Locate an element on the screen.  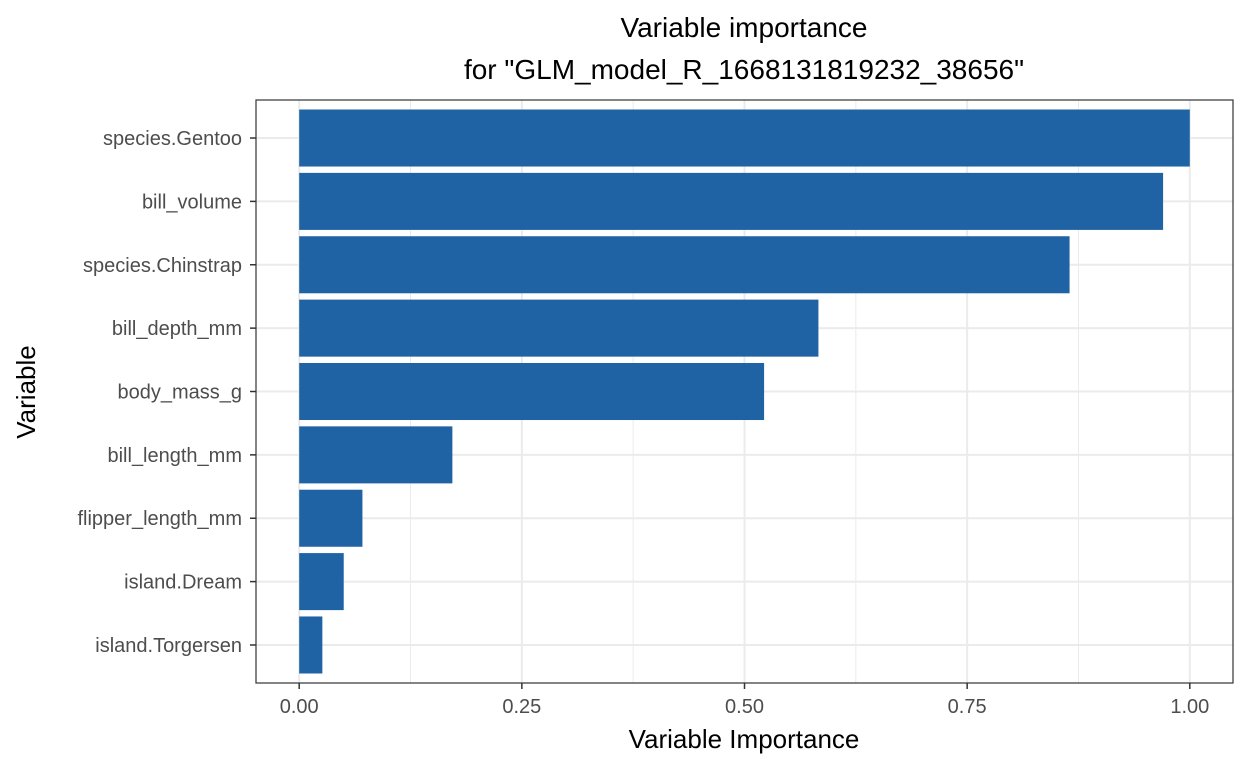
y-tick-label: species.Chinstrap is located at coordinates (162, 266).